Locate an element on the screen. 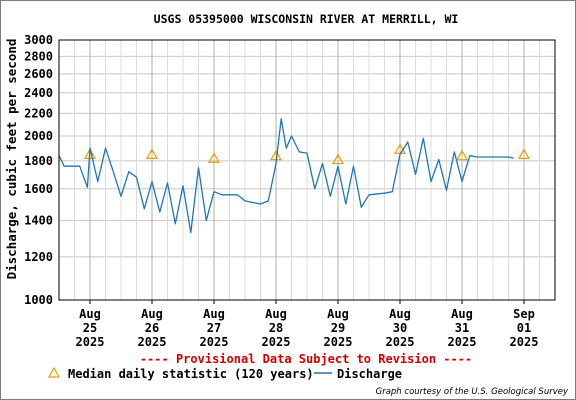 This screenshot has width=576, height=400. y-tick-label: 2200 is located at coordinates (38, 113).